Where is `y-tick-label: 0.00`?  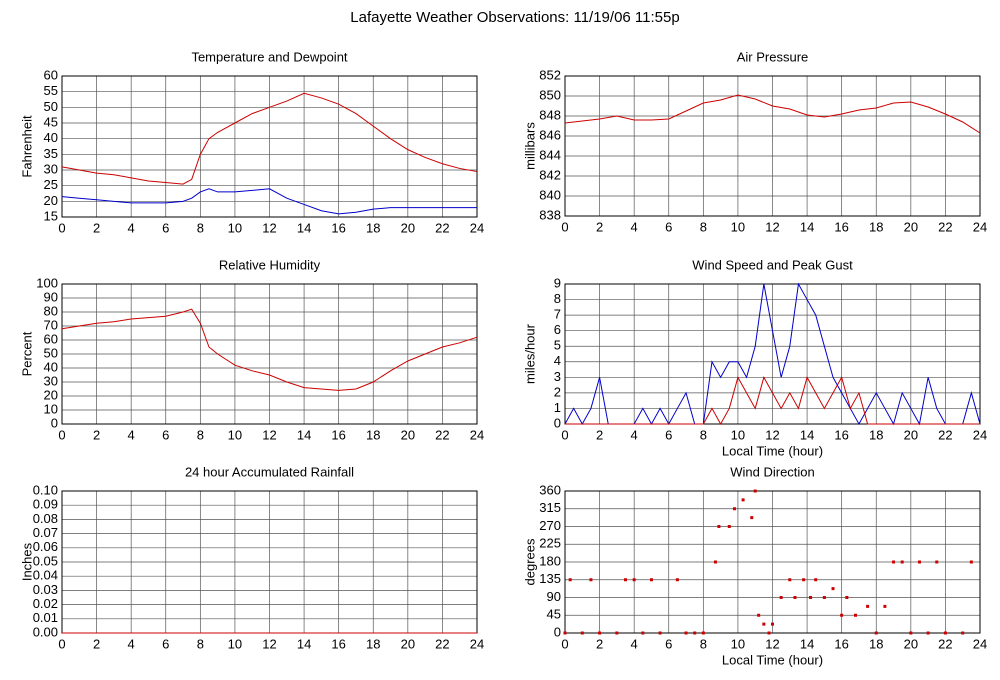
y-tick-label: 0.00 is located at coordinates (45, 631).